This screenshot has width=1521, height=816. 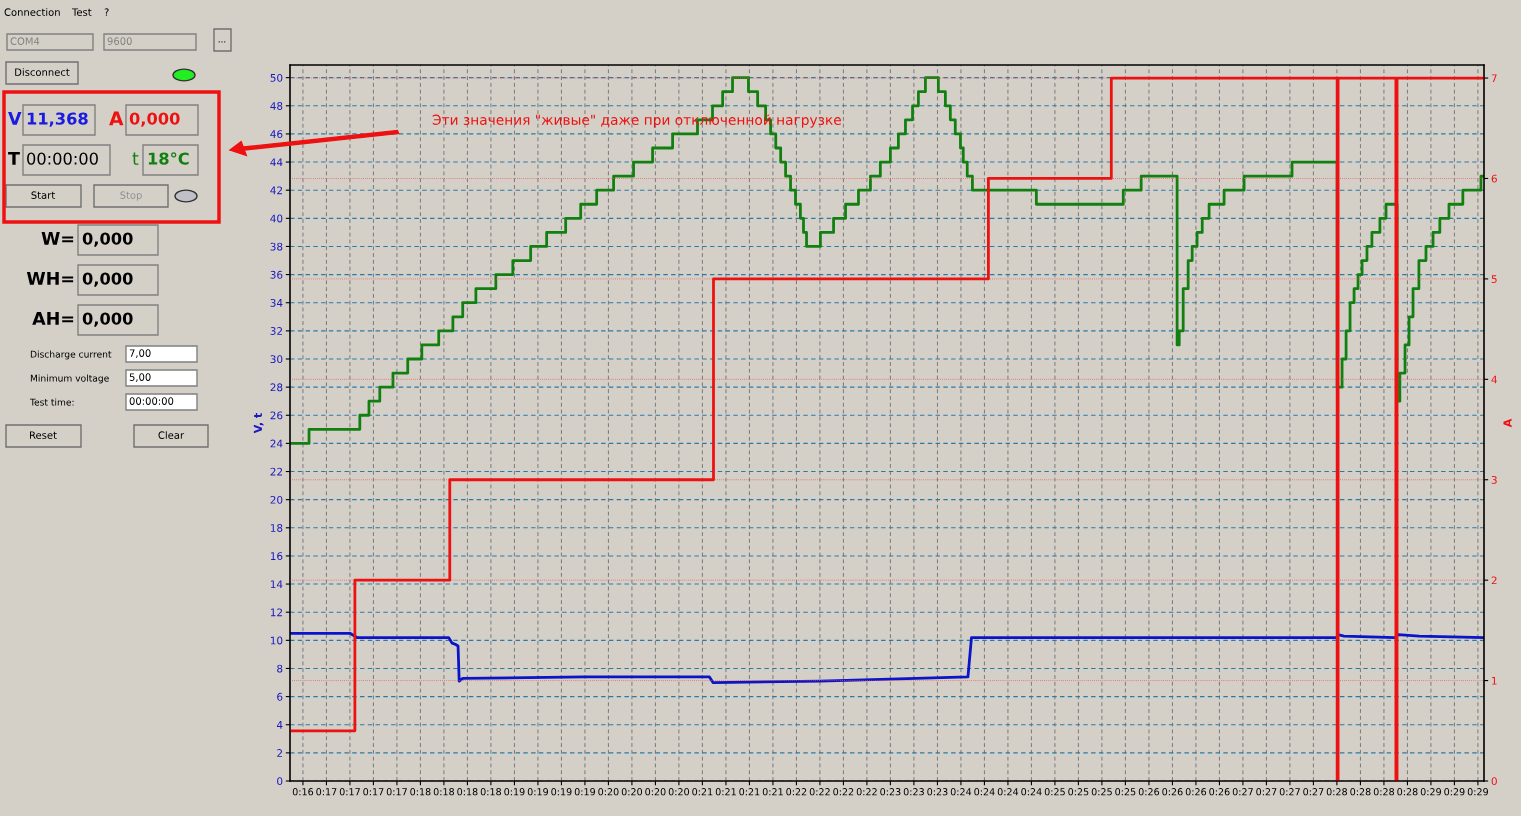 I want to click on y-tick-label: 28, so click(x=276, y=387).